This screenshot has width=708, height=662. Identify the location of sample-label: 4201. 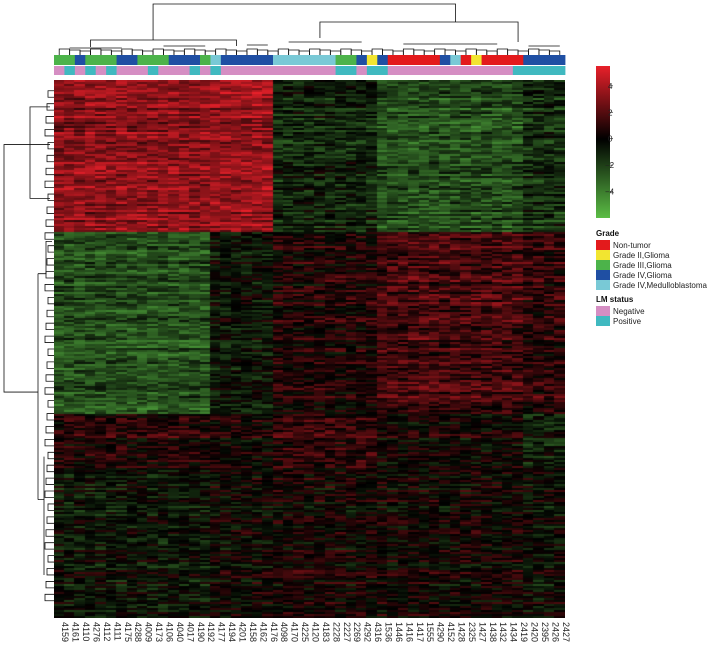
(243, 632).